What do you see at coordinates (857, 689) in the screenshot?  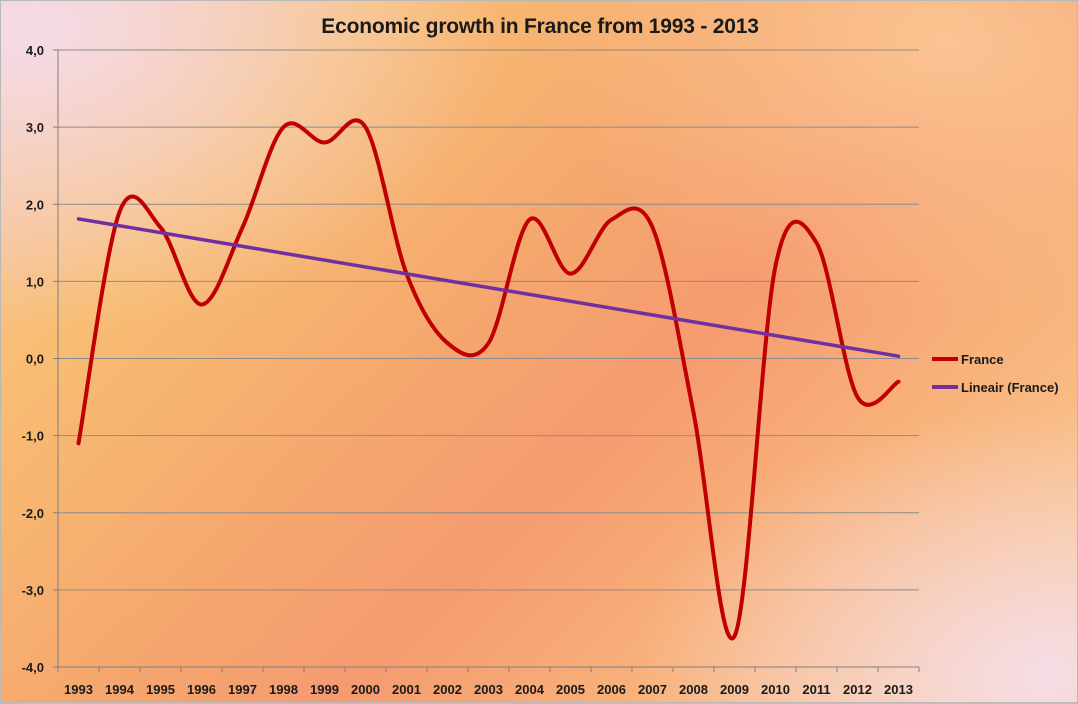 I see `x-tick-label: 2012` at bounding box center [857, 689].